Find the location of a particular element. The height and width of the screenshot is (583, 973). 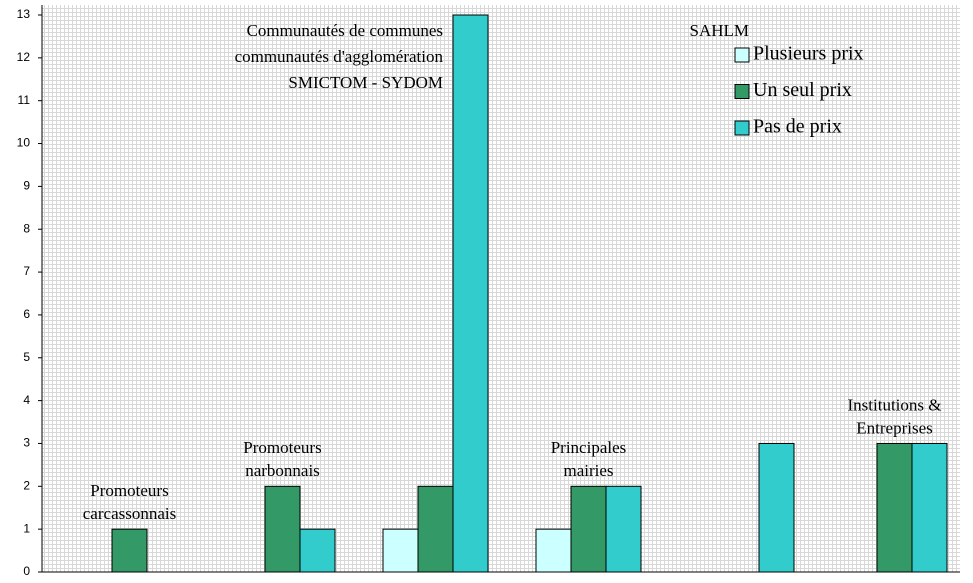

category-label: narbonnais is located at coordinates (282, 470).